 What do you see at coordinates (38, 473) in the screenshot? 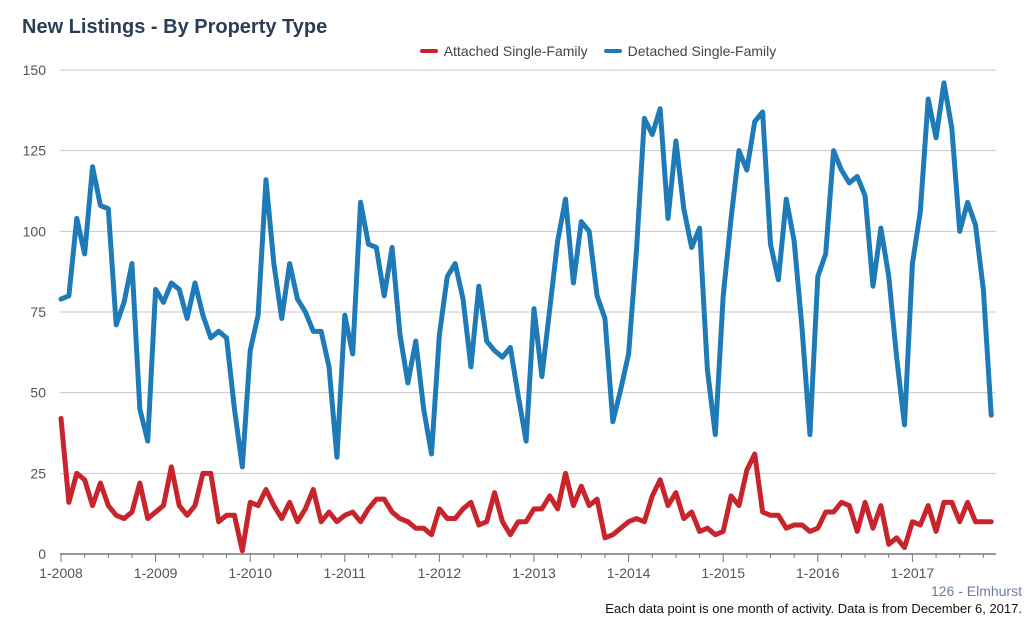
I see `y-tick-label-25: 25` at bounding box center [38, 473].